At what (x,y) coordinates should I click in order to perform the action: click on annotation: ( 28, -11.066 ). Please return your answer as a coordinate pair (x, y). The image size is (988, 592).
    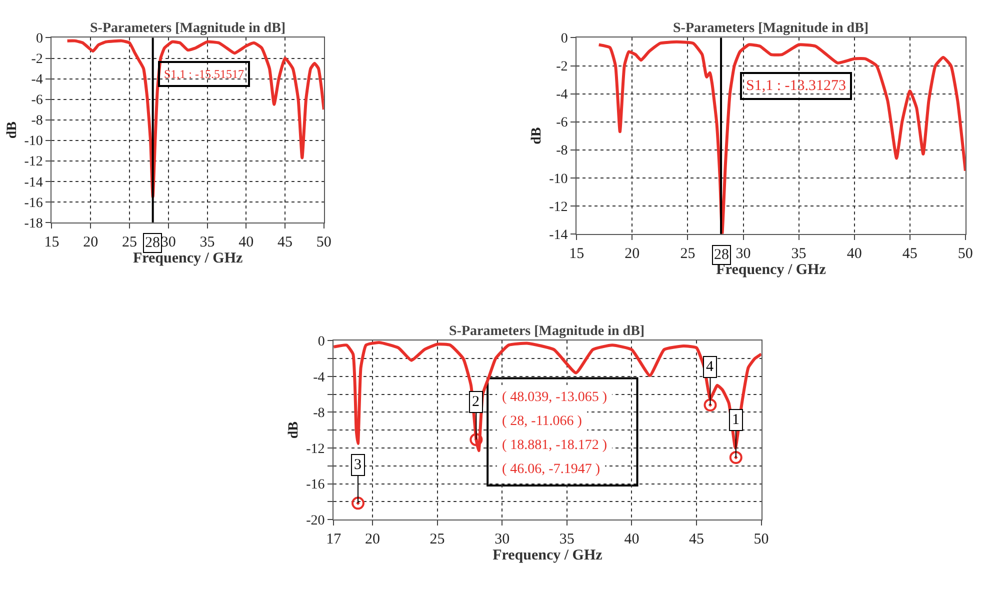
    Looking at the image, I should click on (542, 421).